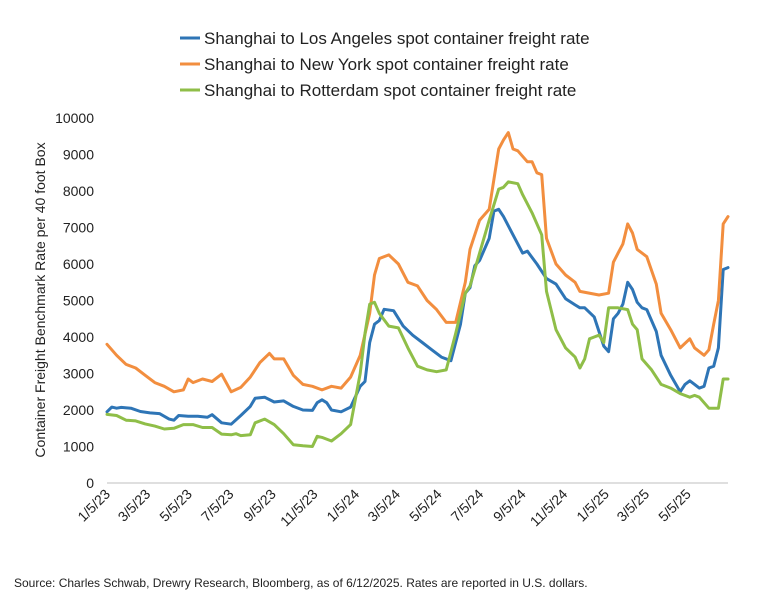 Image resolution: width=764 pixels, height=612 pixels. Describe the element at coordinates (592, 505) in the screenshot. I see `x-tick-label: 1/5/25` at that location.